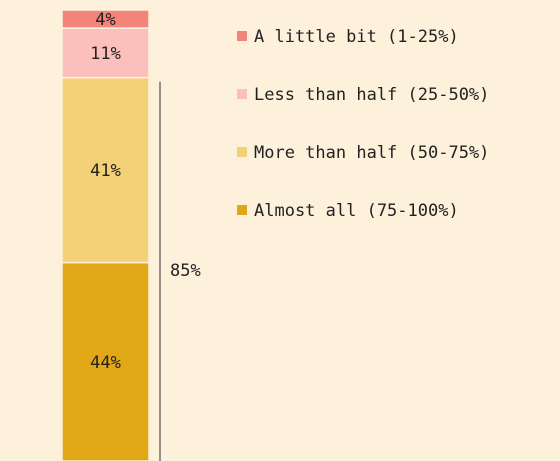 This screenshot has width=560, height=461. I want to click on value-label: 11%, so click(105, 54).